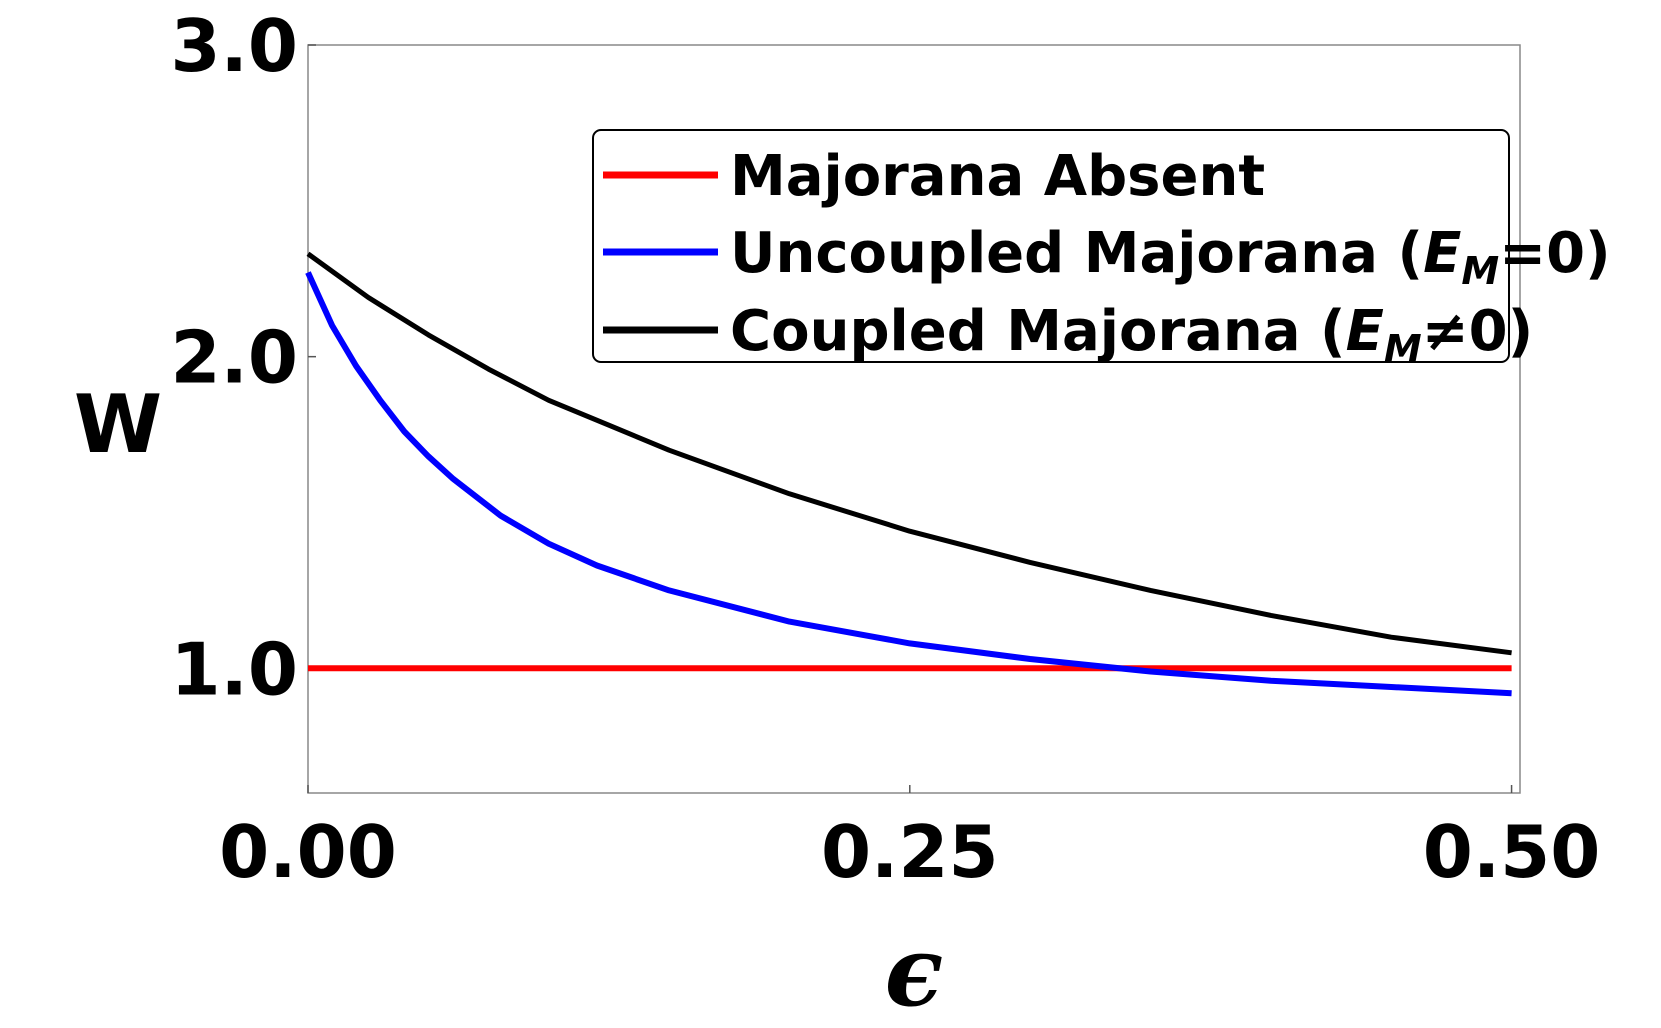 The height and width of the screenshot is (1028, 1661). Describe the element at coordinates (234, 669) in the screenshot. I see `y-tick-label: 1.0` at that location.